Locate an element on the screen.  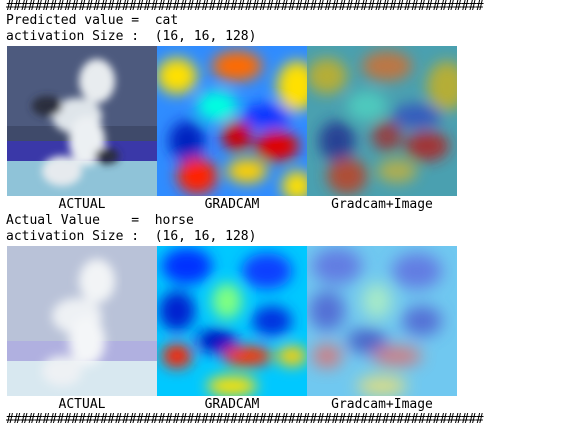
activation-size-line: activation Size : (16, 16, 128) is located at coordinates (131, 36).